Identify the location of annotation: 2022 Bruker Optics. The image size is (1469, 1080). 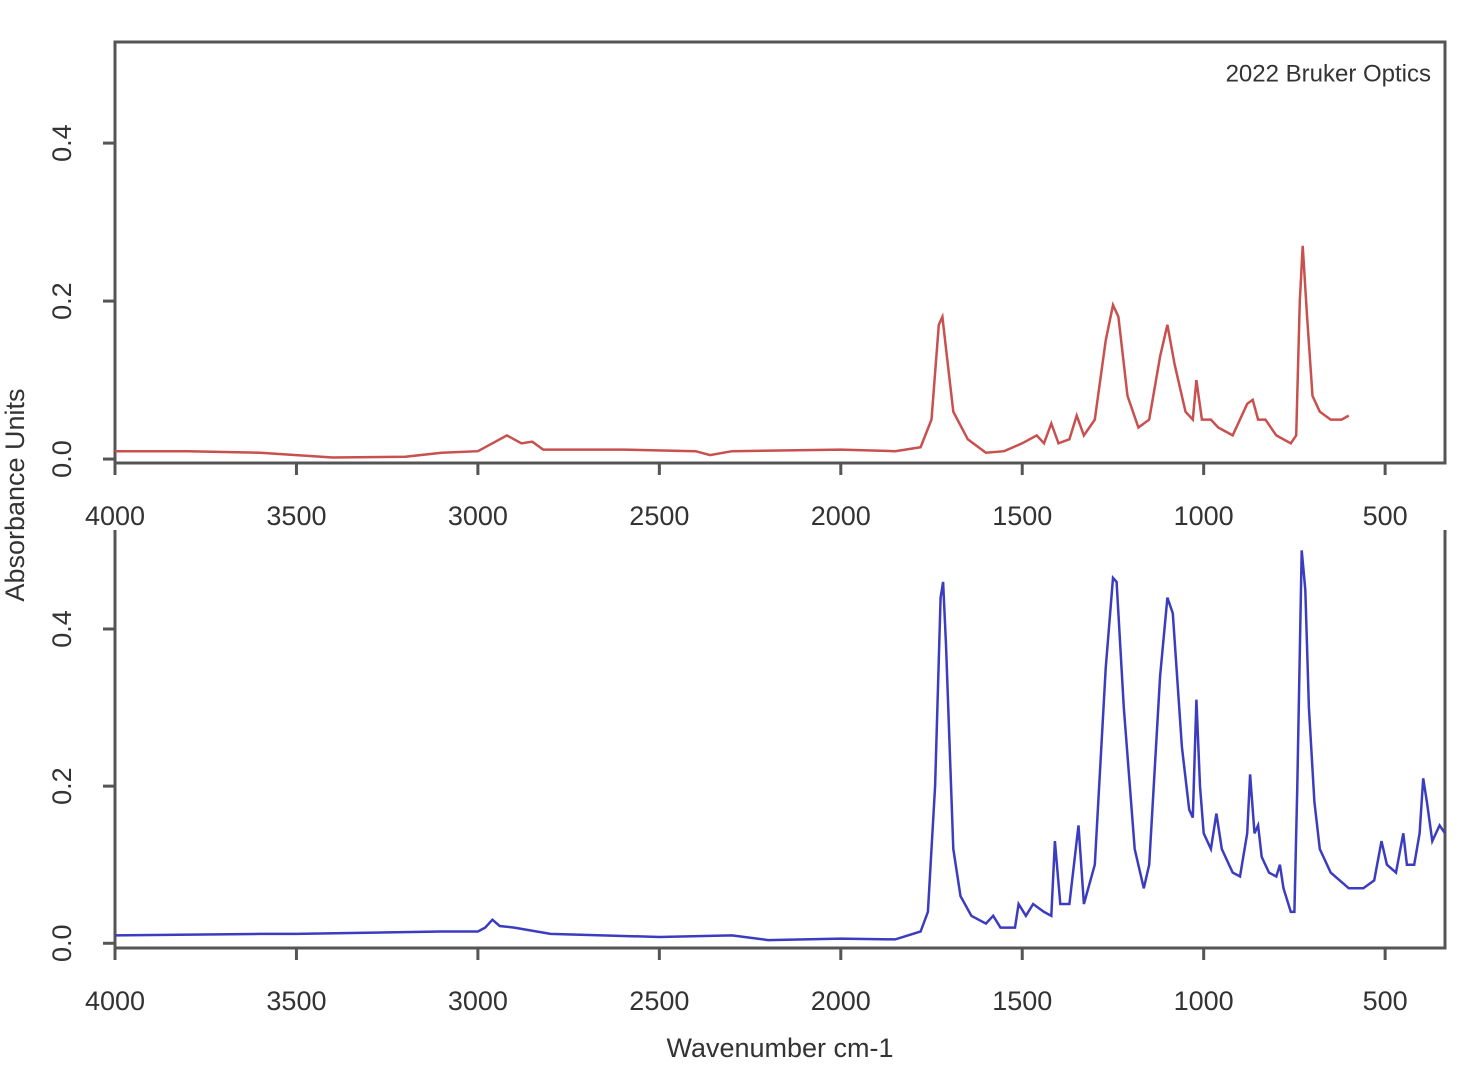
(1328, 73).